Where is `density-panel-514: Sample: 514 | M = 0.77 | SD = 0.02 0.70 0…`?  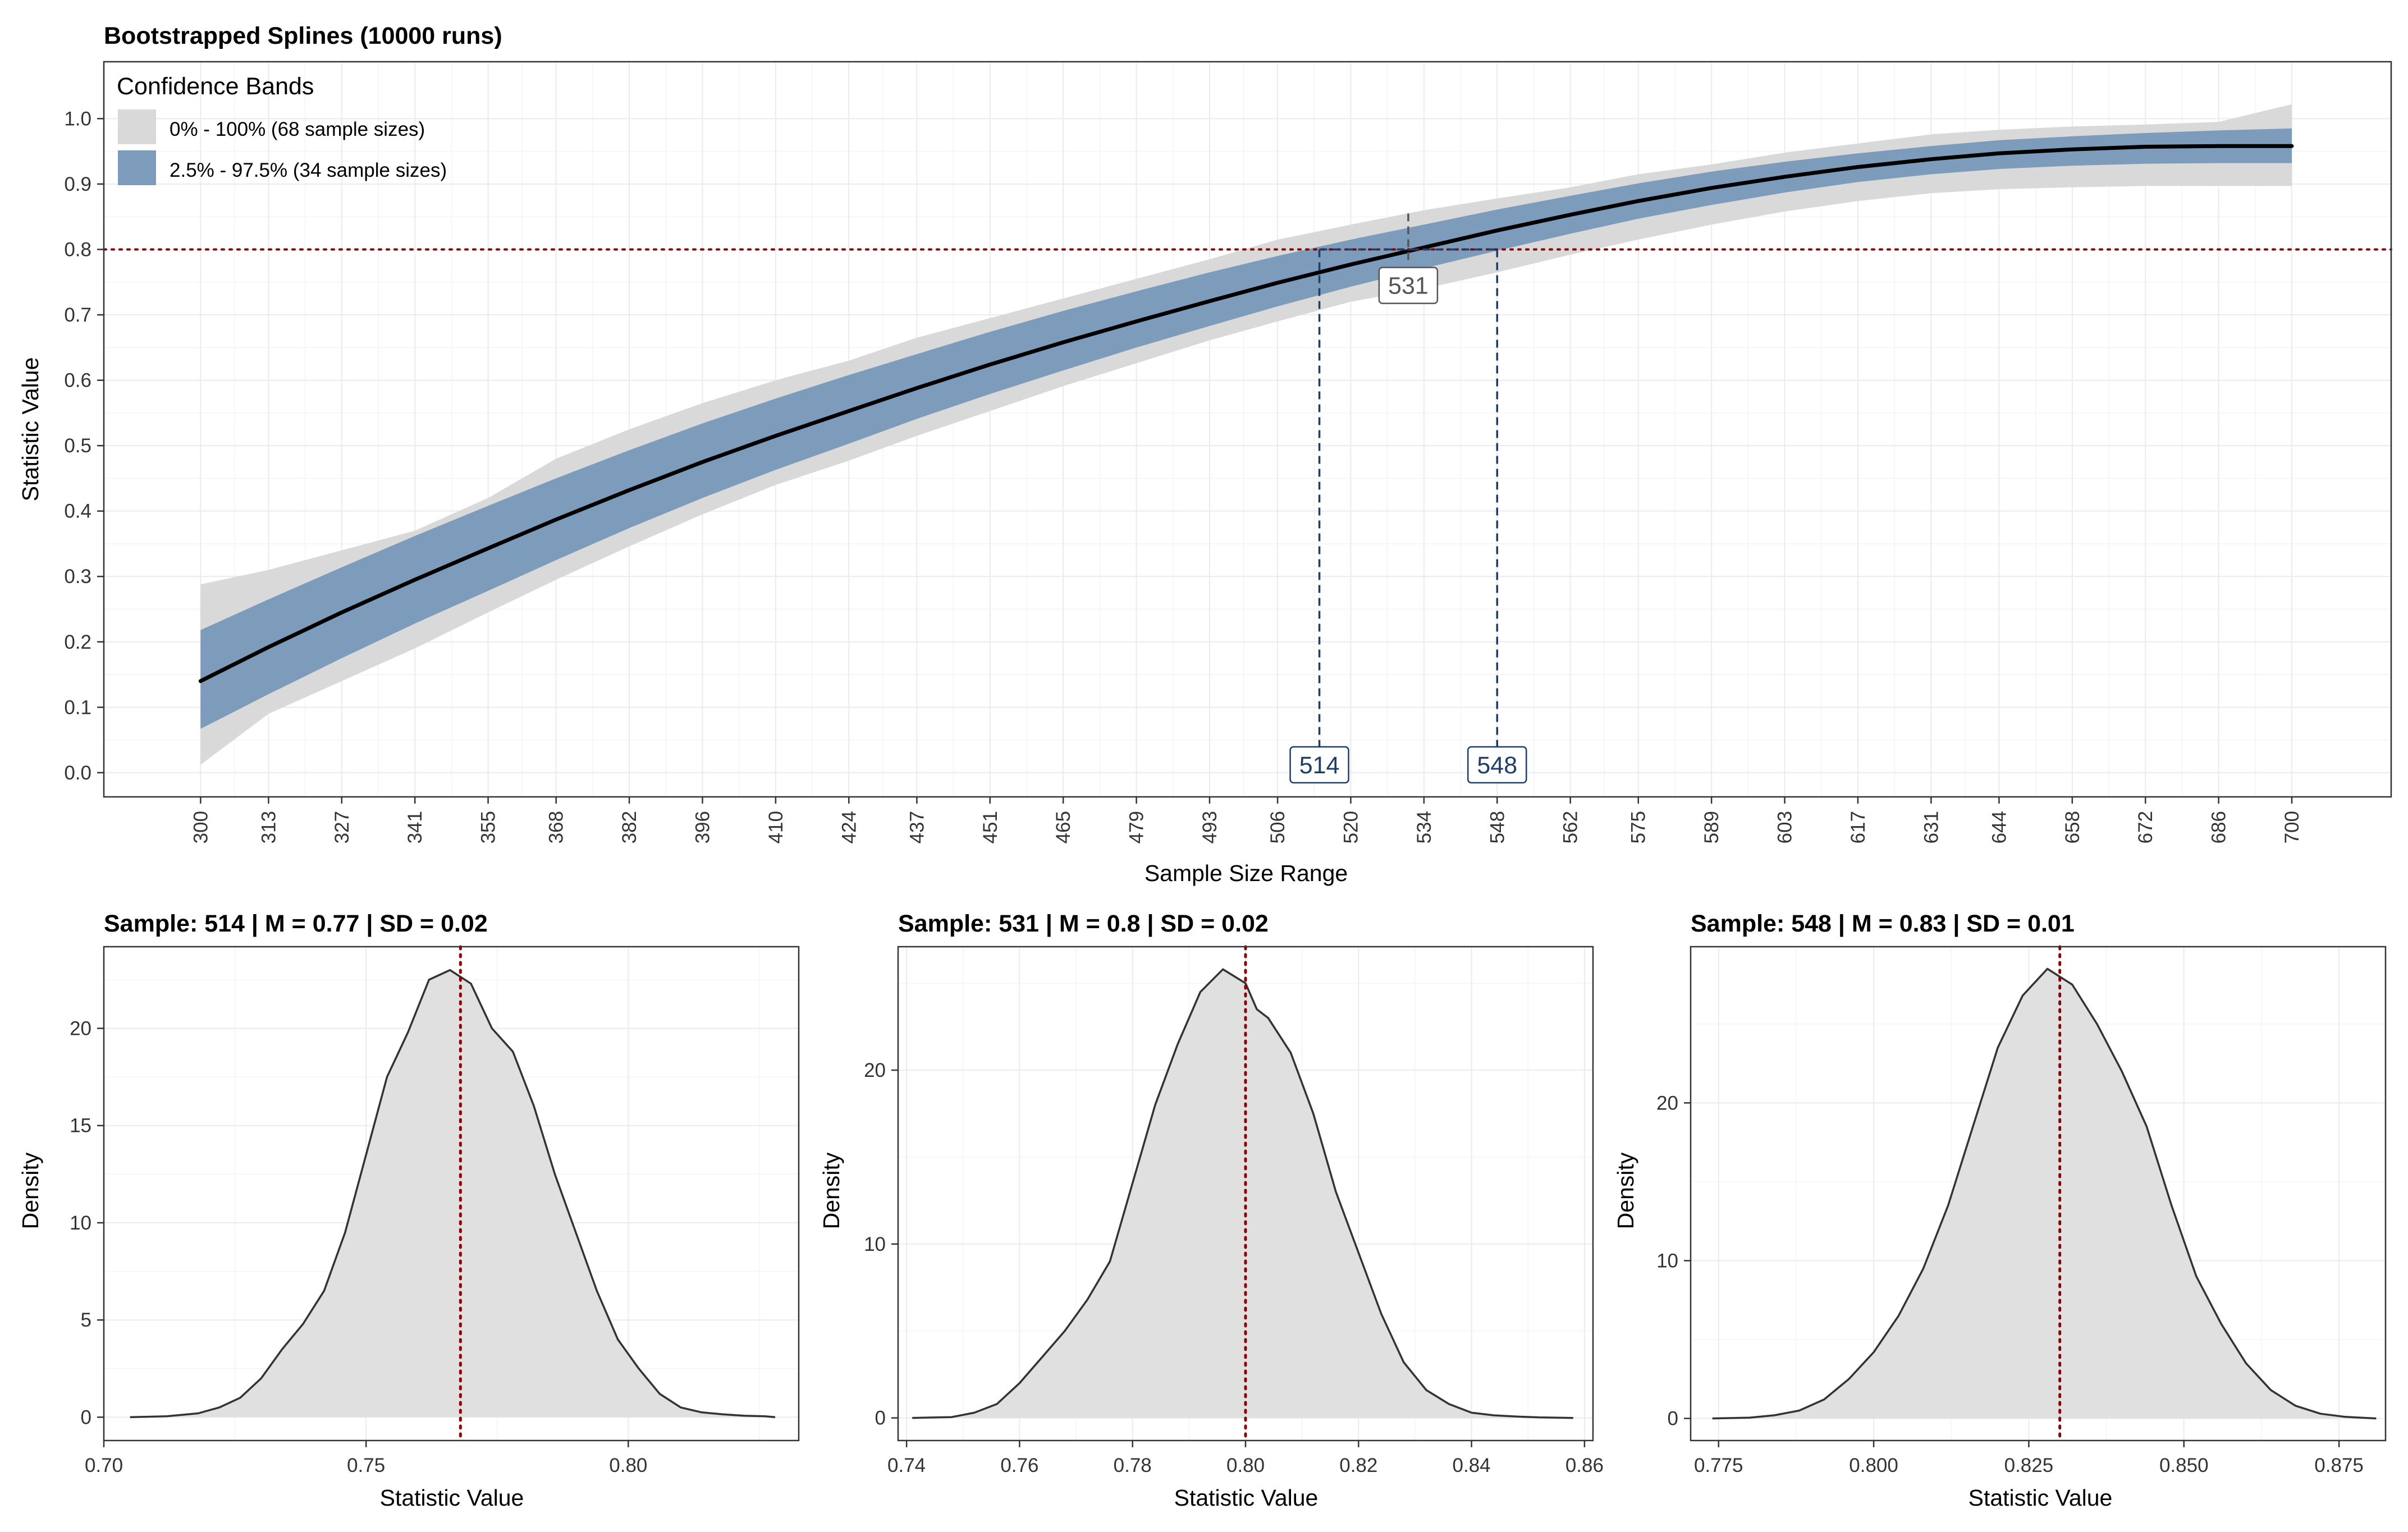 density-panel-514: Sample: 514 | M = 0.77 | SD = 0.02 0.70 0… is located at coordinates (408, 1210).